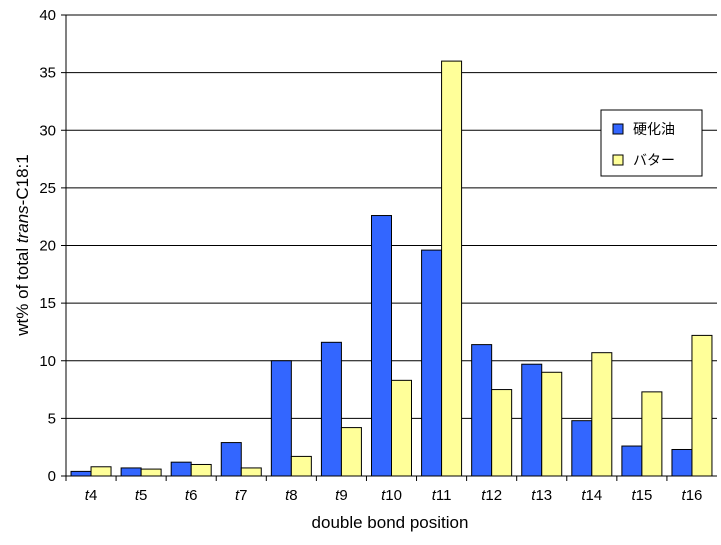  I want to click on bar-hardened-oil-t7, so click(231, 459).